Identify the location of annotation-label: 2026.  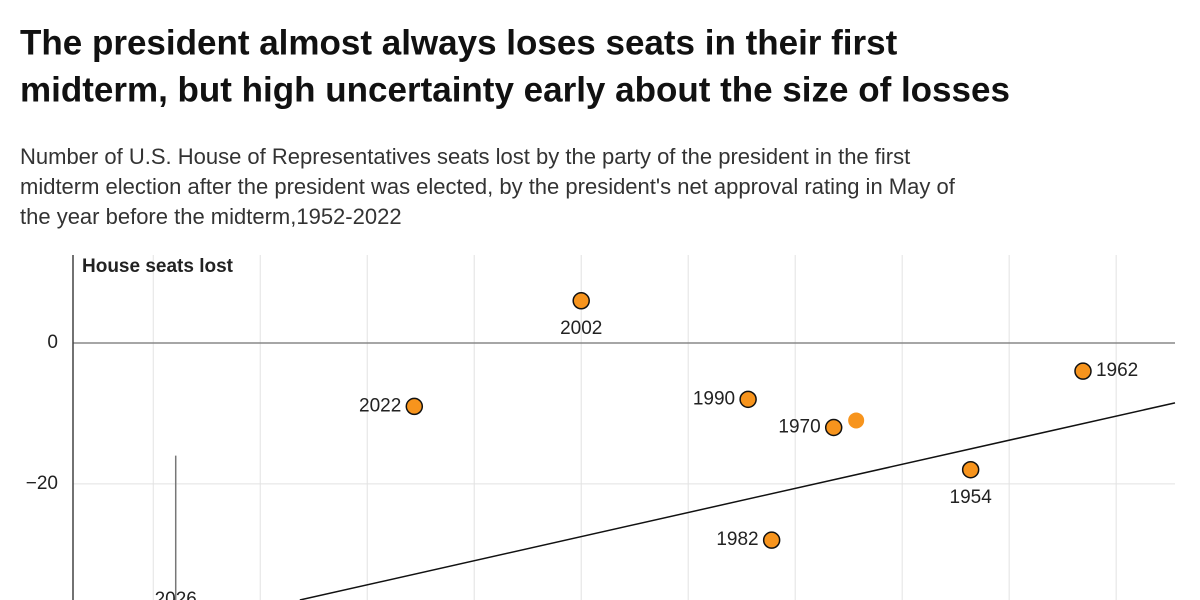
(176, 594).